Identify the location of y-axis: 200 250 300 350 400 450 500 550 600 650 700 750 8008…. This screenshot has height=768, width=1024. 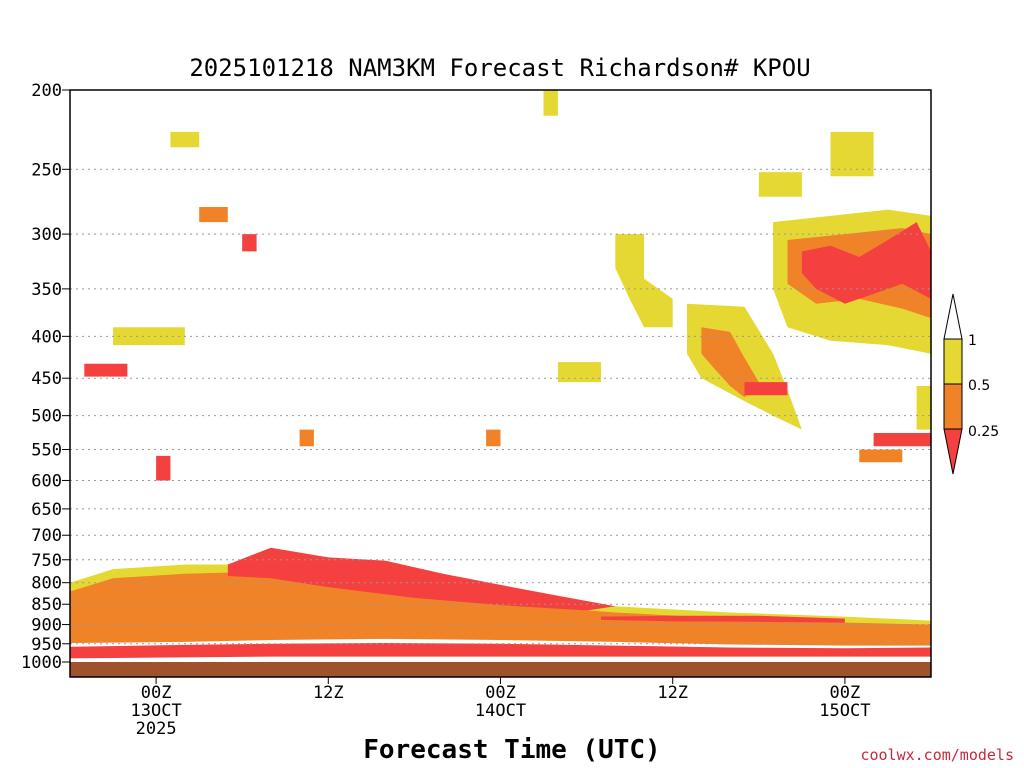
(45, 377).